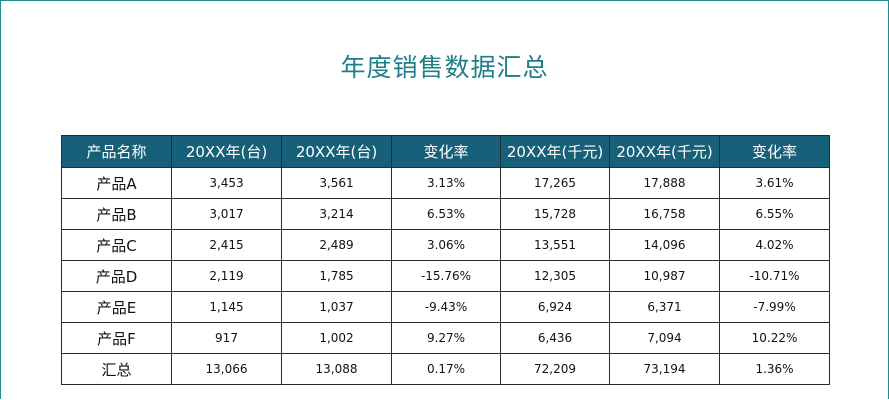  What do you see at coordinates (664, 183) in the screenshot?
I see `revenue-year2-cell: 17,888` at bounding box center [664, 183].